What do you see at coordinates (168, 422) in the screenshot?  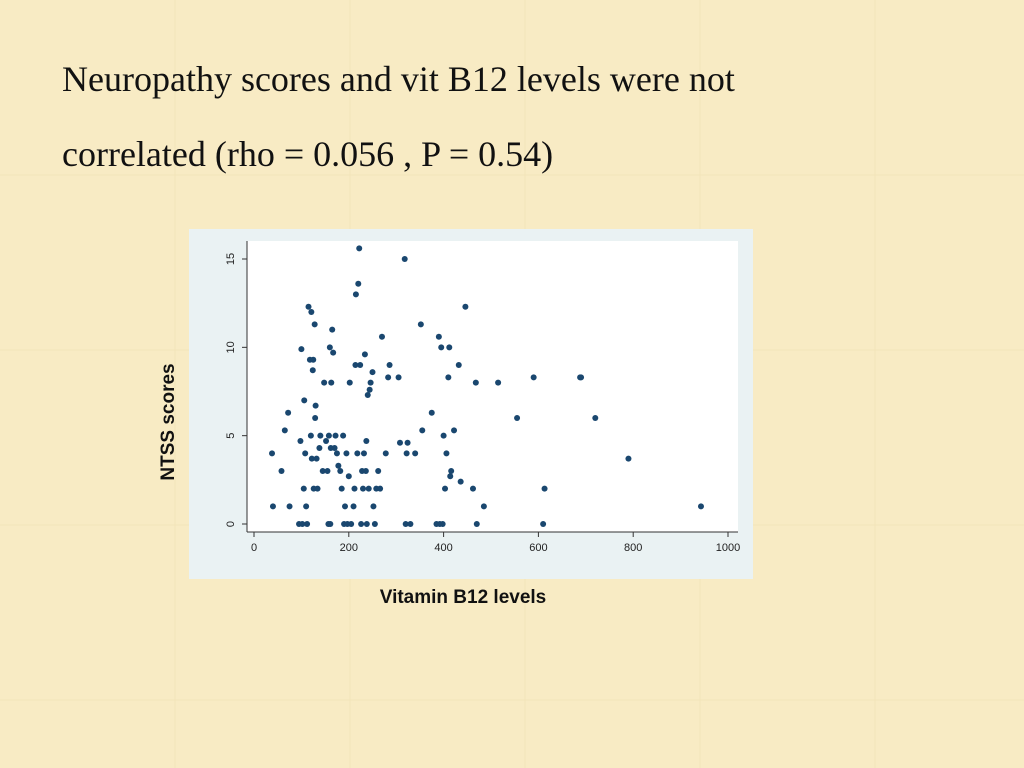 I see `y-axis-label: NTSS scores` at bounding box center [168, 422].